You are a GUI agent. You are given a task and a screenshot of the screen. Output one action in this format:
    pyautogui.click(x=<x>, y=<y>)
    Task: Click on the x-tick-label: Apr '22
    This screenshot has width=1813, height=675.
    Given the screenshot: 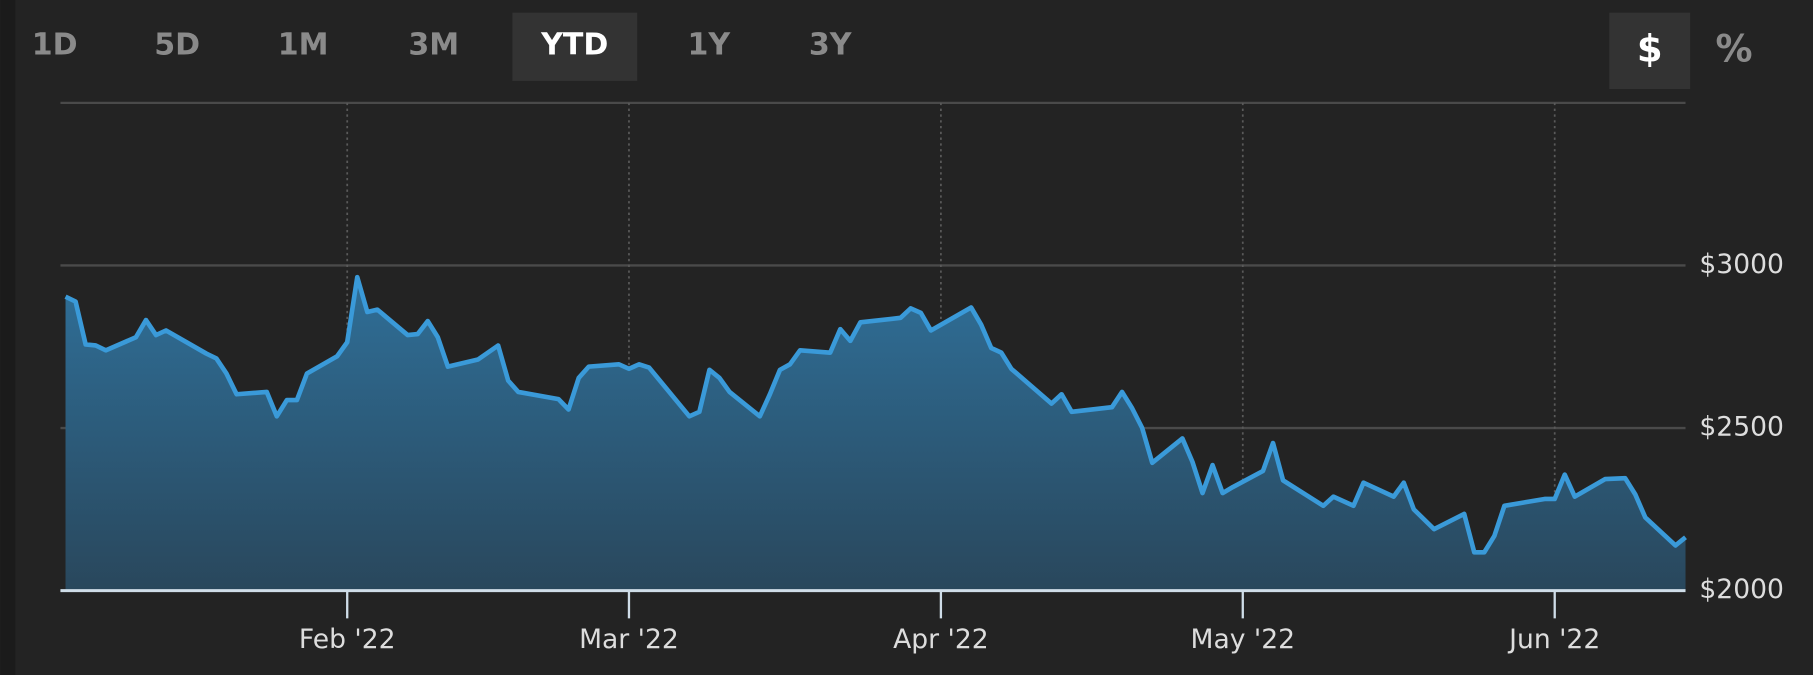 What is the action you would take?
    pyautogui.click(x=941, y=639)
    